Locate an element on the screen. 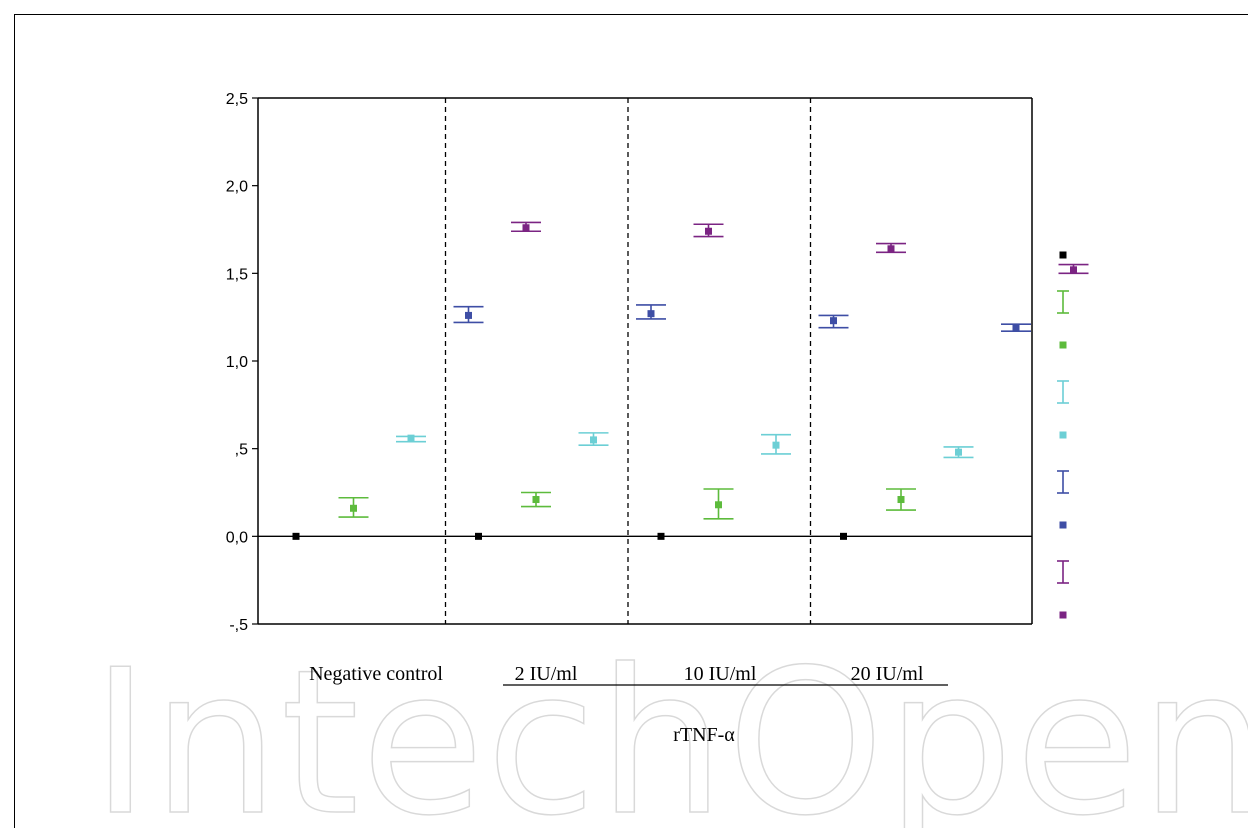  legend is located at coordinates (1063, 435).